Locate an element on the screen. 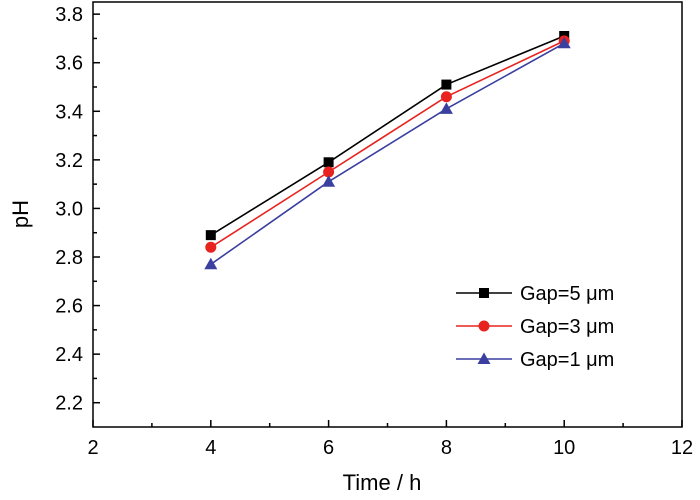 The image size is (700, 500). legend-item: Gap=3 μm is located at coordinates (535, 327).